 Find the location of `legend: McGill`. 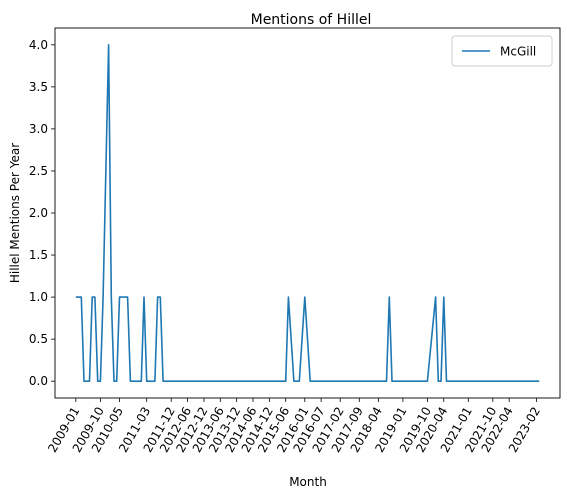

legend: McGill is located at coordinates (502, 51).